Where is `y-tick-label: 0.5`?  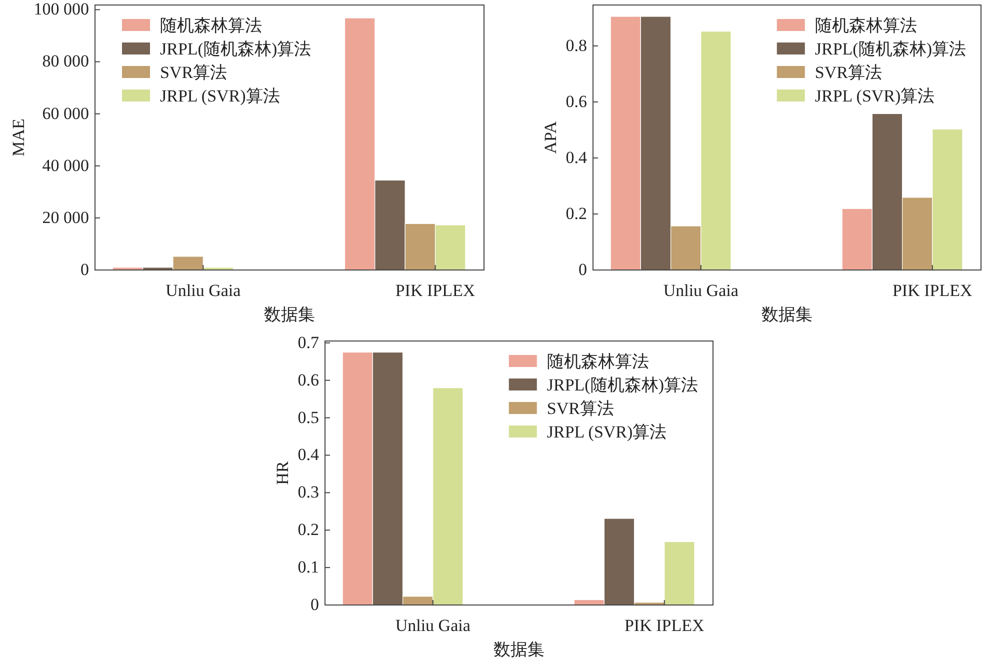
y-tick-label: 0.5 is located at coordinates (308, 417).